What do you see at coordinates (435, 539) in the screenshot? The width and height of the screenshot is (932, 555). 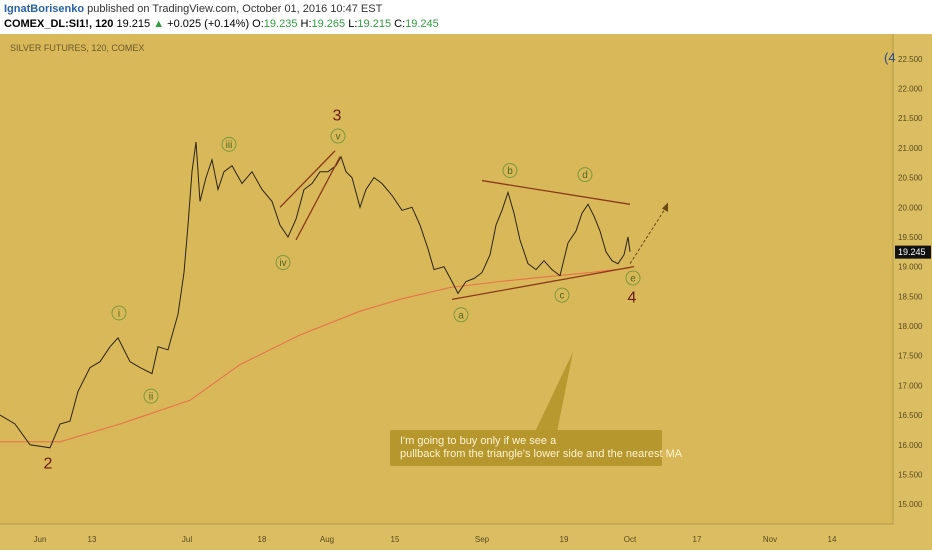 I see `time-tick-labels: Jun 13 Jul 18 Aug 15 Sep 19 Oct 17 Nov 14` at bounding box center [435, 539].